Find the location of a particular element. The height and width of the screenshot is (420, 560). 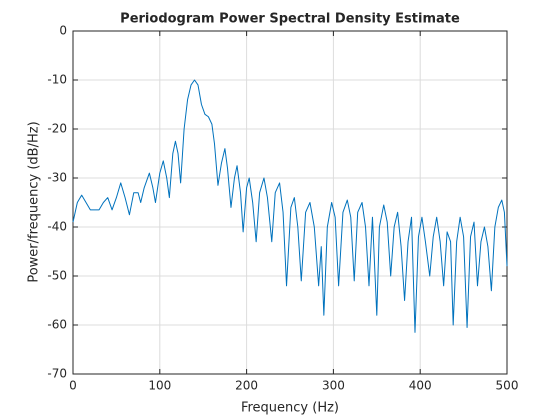

y-tick-label: -20 is located at coordinates (57, 129).